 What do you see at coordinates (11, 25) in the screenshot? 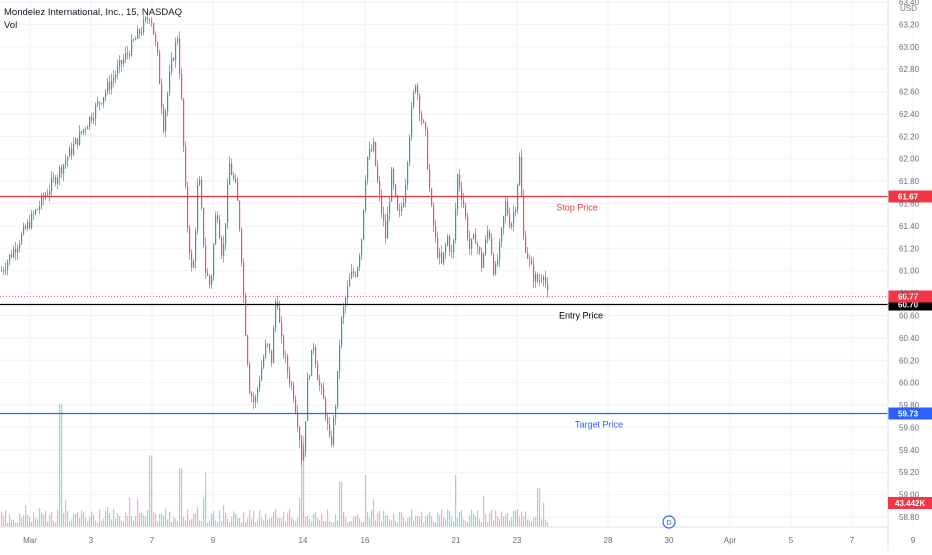
I see `volume-label: Vol` at bounding box center [11, 25].